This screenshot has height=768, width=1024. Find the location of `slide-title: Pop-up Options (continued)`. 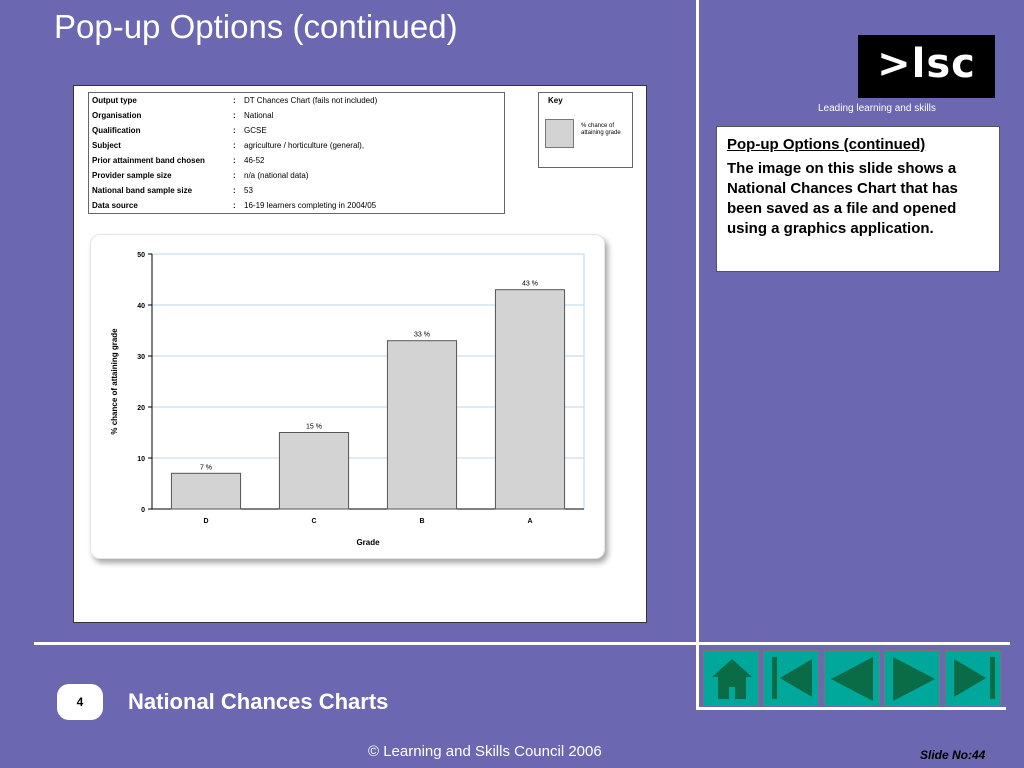

slide-title: Pop-up Options (continued) is located at coordinates (256, 26).